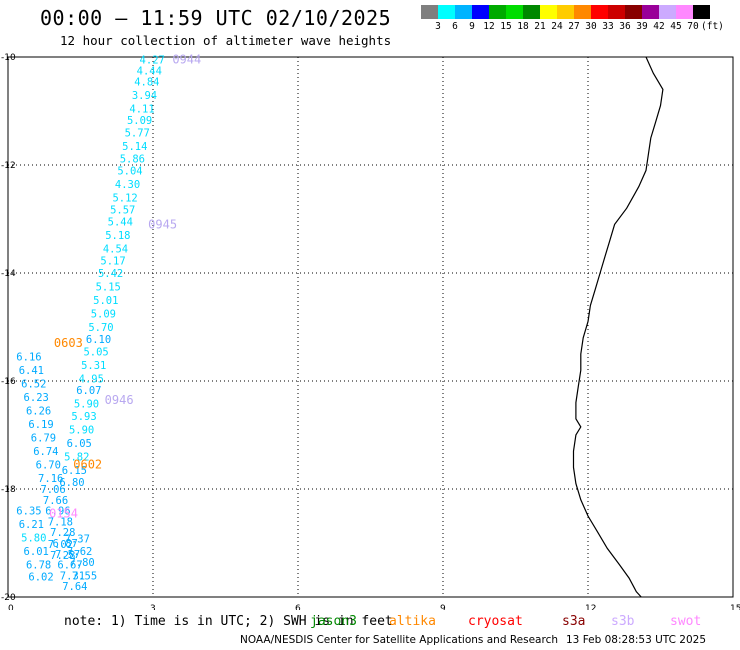 Image resolution: width=740 pixels, height=650 pixels. What do you see at coordinates (506, 26) in the screenshot?
I see `scale-label: 15` at bounding box center [506, 26].